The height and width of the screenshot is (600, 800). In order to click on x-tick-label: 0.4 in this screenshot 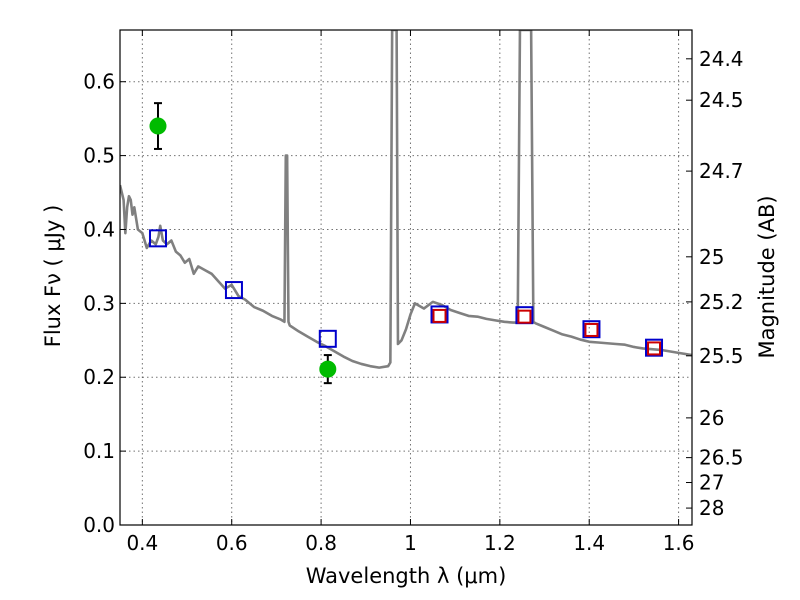, I will do `click(142, 543)`.